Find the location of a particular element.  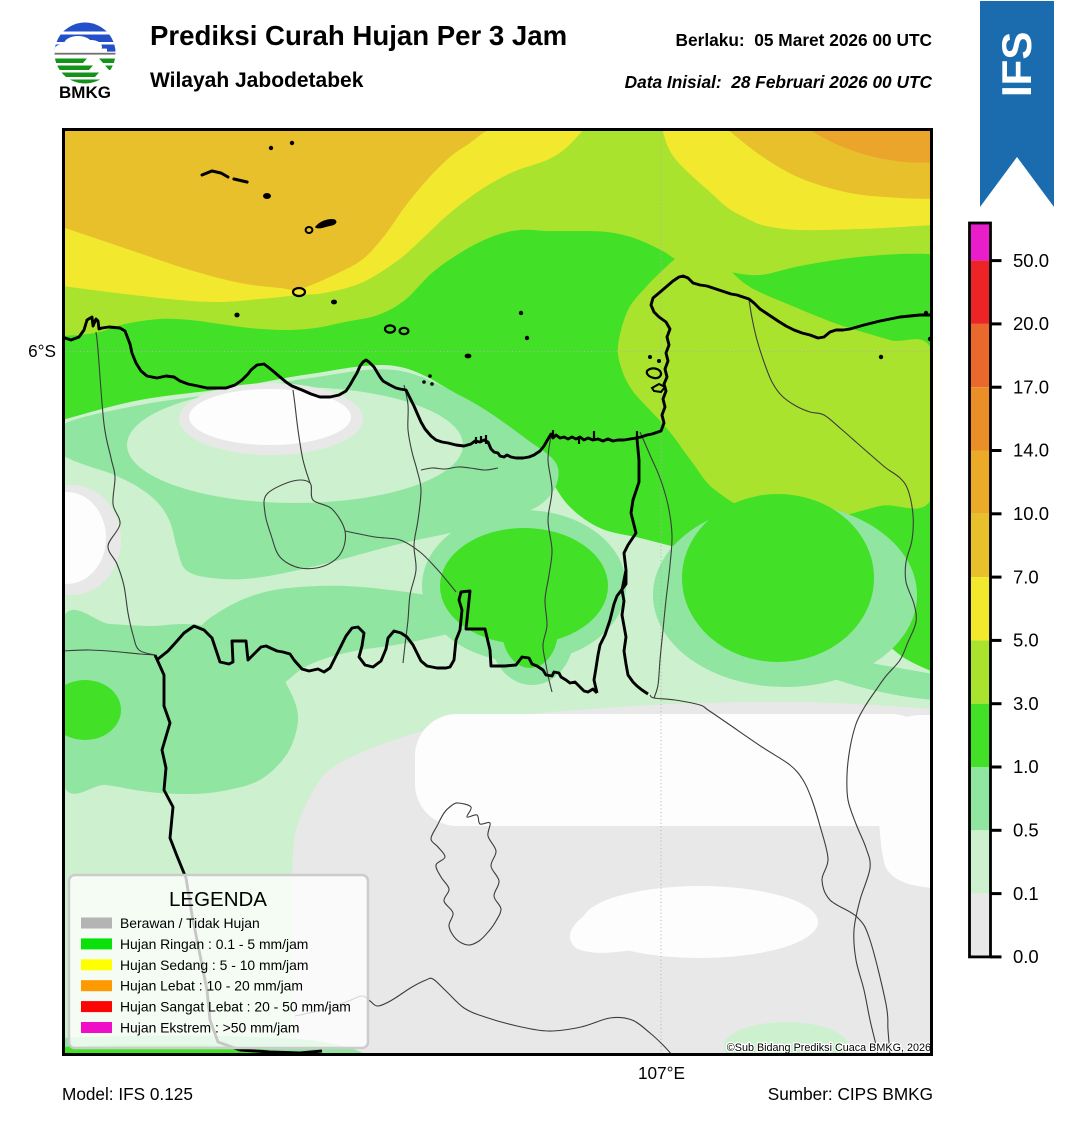

svg-text: 7.0 is located at coordinates (1026, 576).